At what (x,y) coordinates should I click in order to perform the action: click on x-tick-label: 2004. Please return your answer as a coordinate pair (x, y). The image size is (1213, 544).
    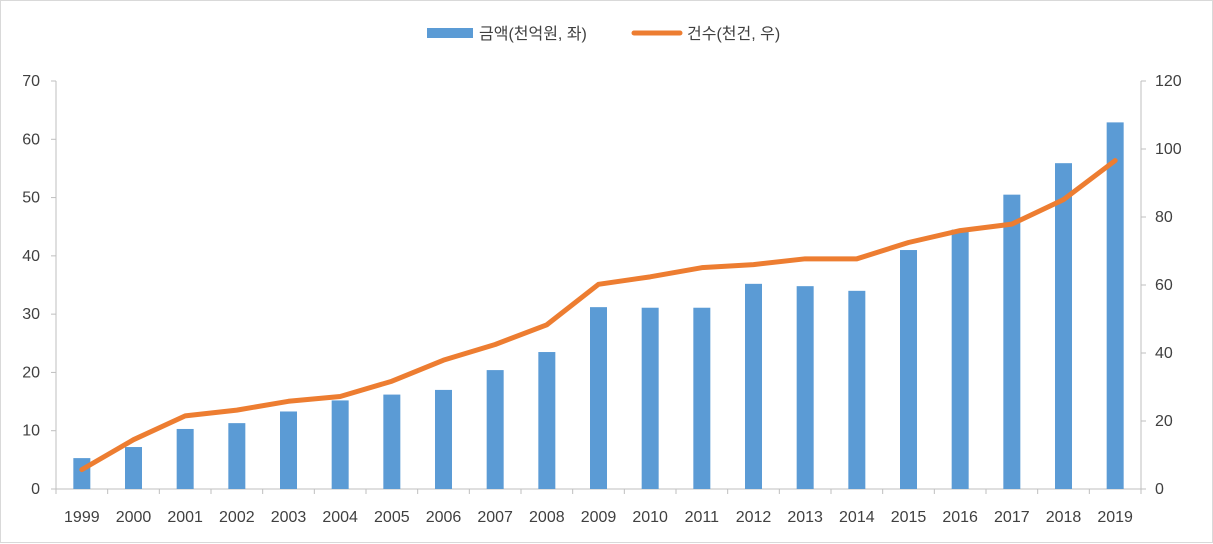
    Looking at the image, I should click on (340, 517).